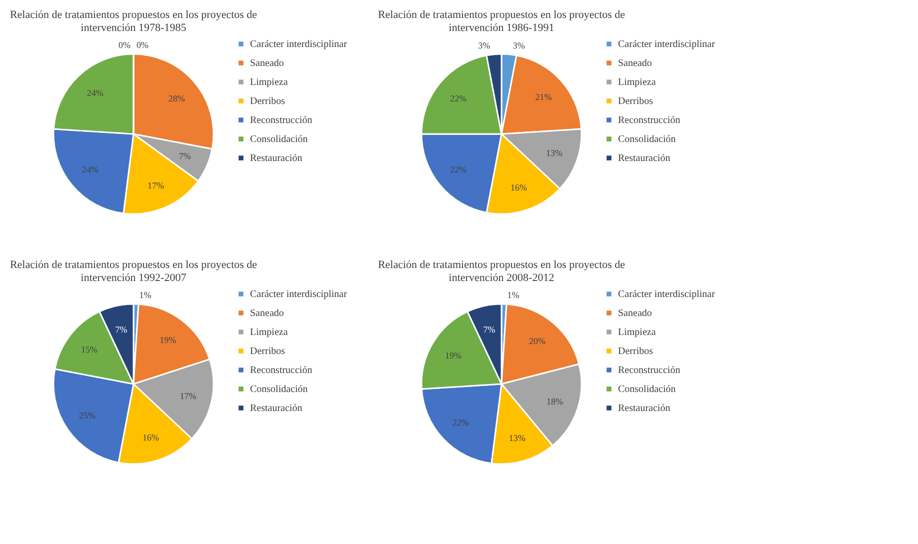 The image size is (918, 544). I want to click on data-label: 28%, so click(177, 98).